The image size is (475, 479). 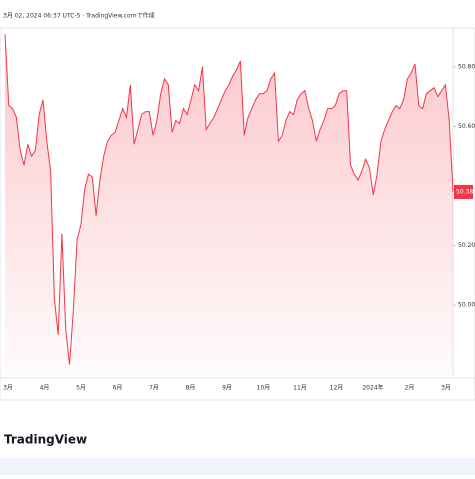 I want to click on x-tick-label: 2月, so click(x=410, y=388).